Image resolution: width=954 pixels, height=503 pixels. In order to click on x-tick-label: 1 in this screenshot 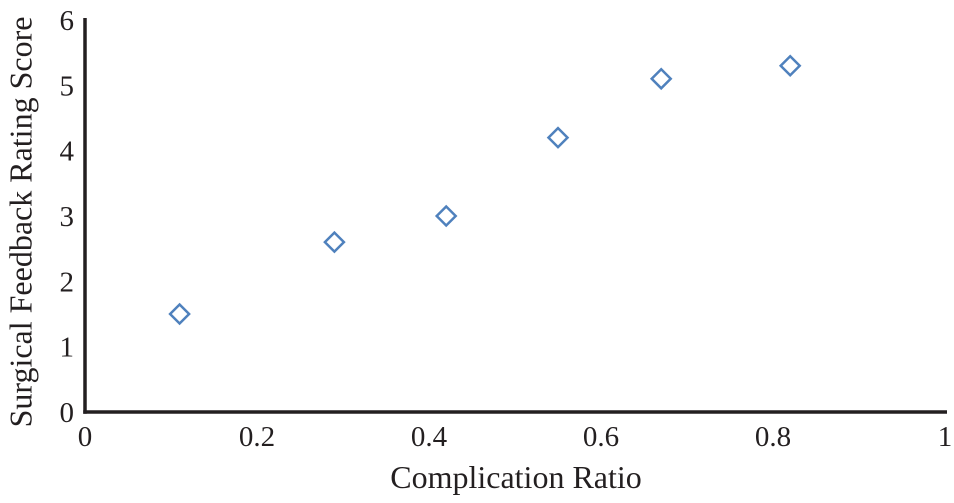, I will do `click(945, 437)`.